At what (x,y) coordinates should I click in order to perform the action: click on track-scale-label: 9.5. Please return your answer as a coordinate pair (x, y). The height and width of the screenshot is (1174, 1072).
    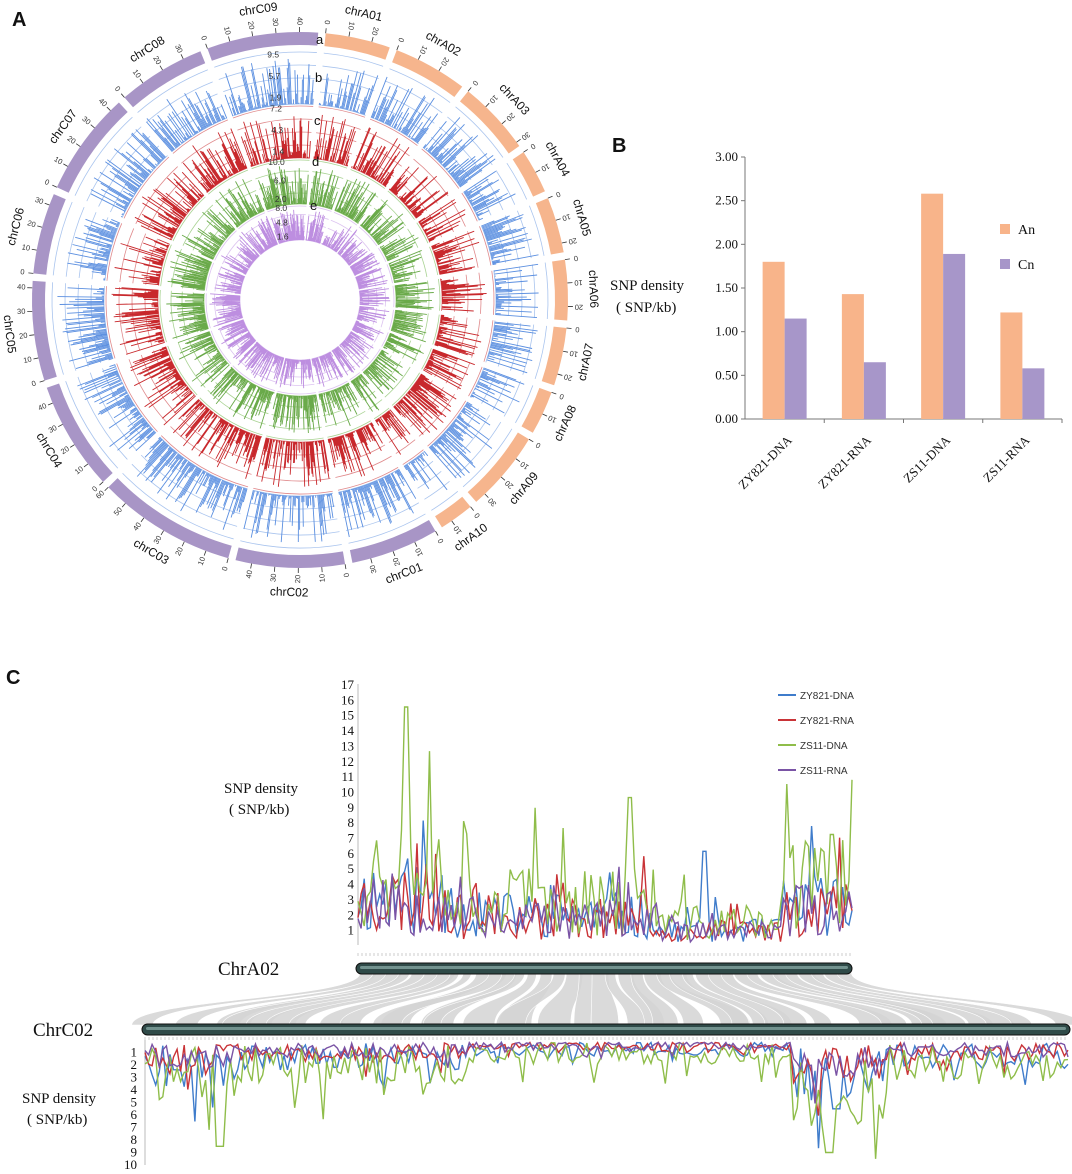
    Looking at the image, I should click on (273, 54).